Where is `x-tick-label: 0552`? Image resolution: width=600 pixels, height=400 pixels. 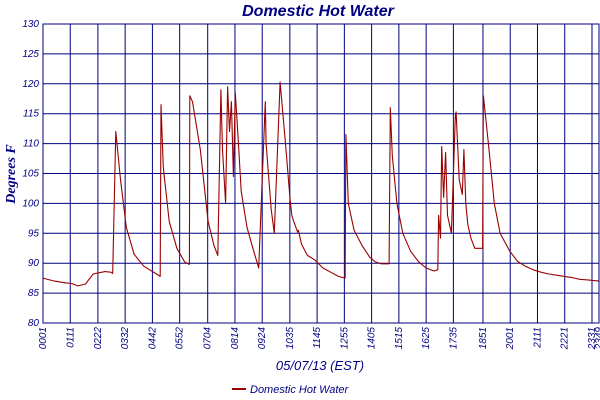
x-tick-label: 0552 is located at coordinates (180, 338).